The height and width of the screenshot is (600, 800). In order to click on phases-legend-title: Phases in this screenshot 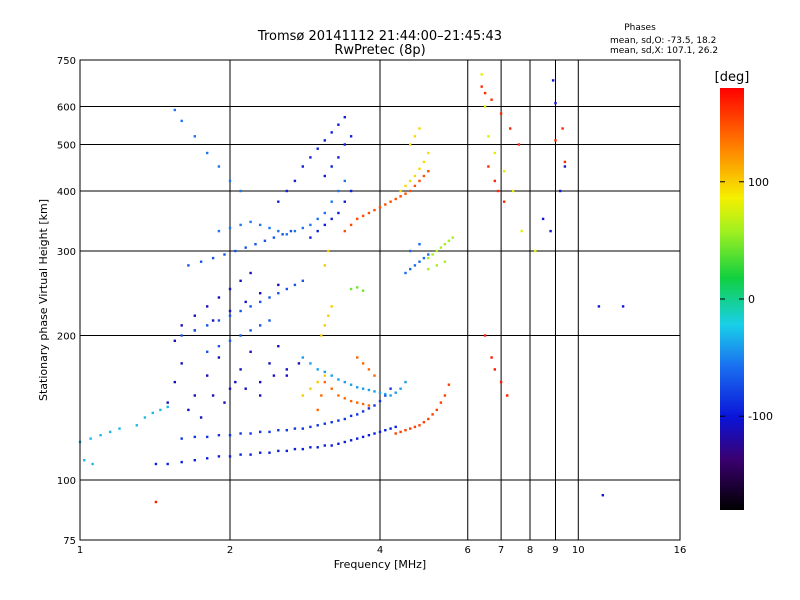, I will do `click(640, 28)`.